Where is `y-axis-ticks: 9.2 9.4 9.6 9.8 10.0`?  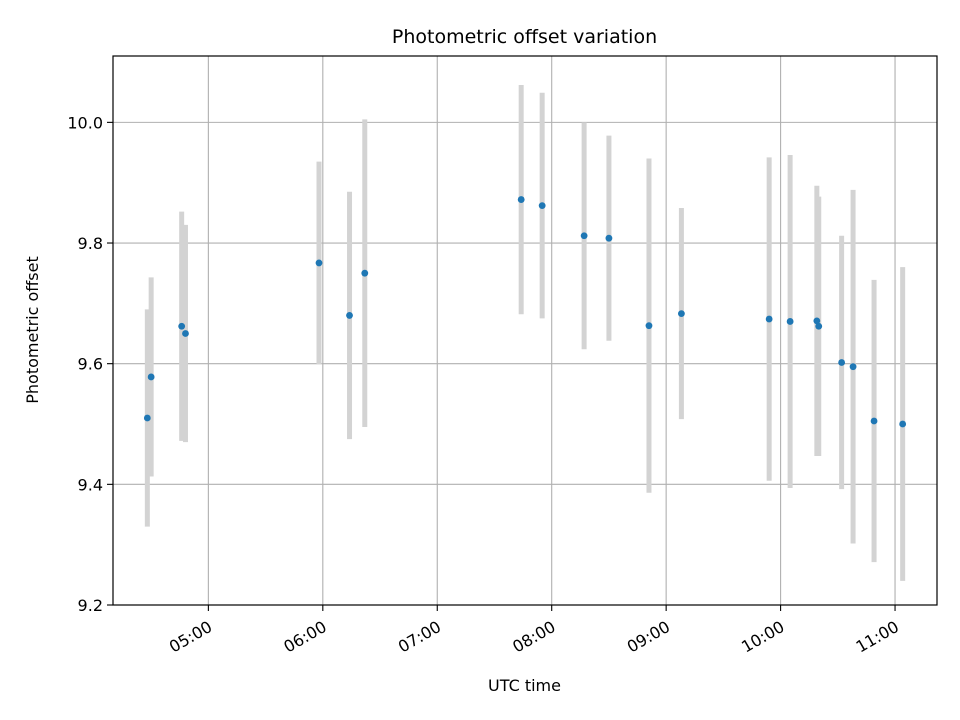 y-axis-ticks: 9.2 9.4 9.6 9.8 10.0 is located at coordinates (90, 364).